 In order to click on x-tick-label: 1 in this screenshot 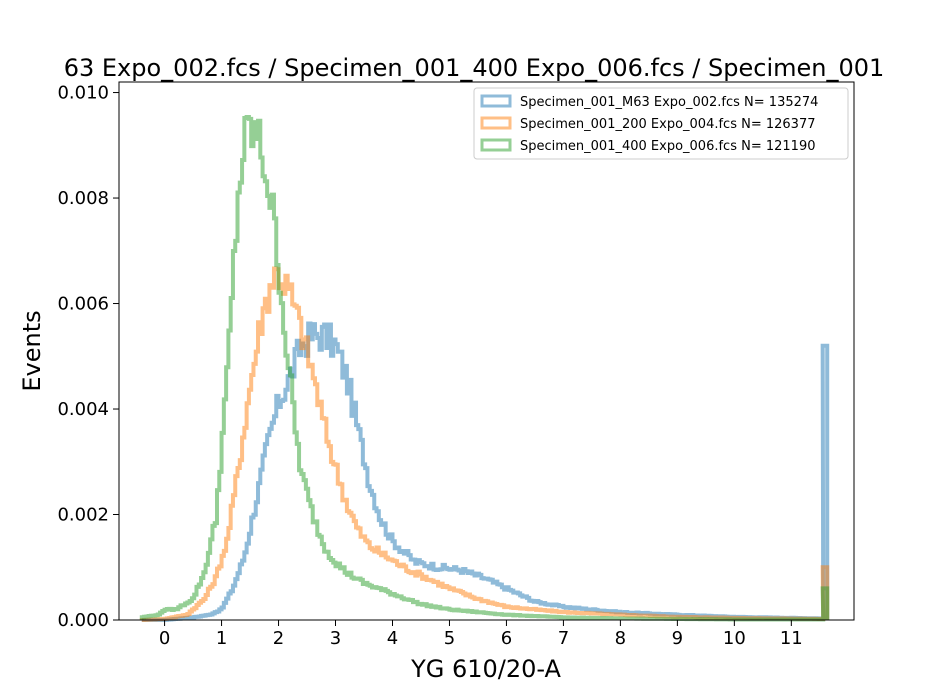, I will do `click(221, 638)`.